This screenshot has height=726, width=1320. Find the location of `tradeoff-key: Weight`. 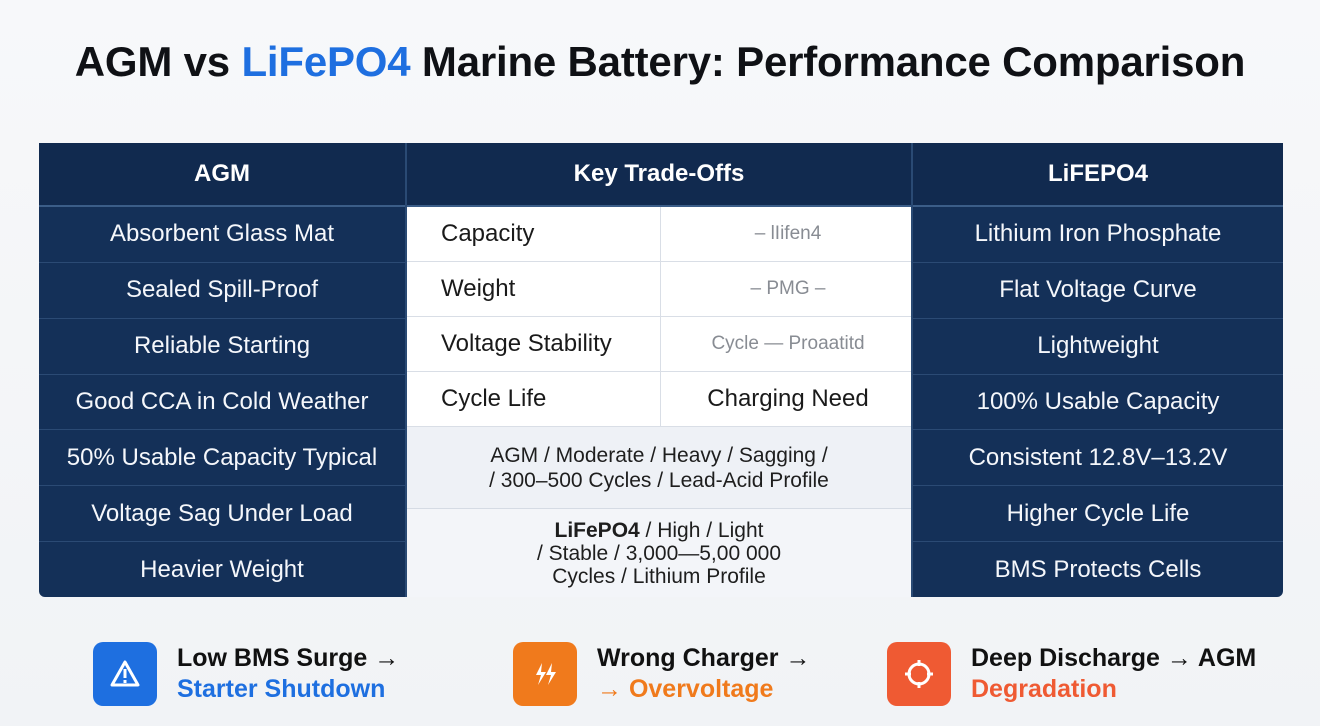

tradeoff-key: Weight is located at coordinates (534, 289).